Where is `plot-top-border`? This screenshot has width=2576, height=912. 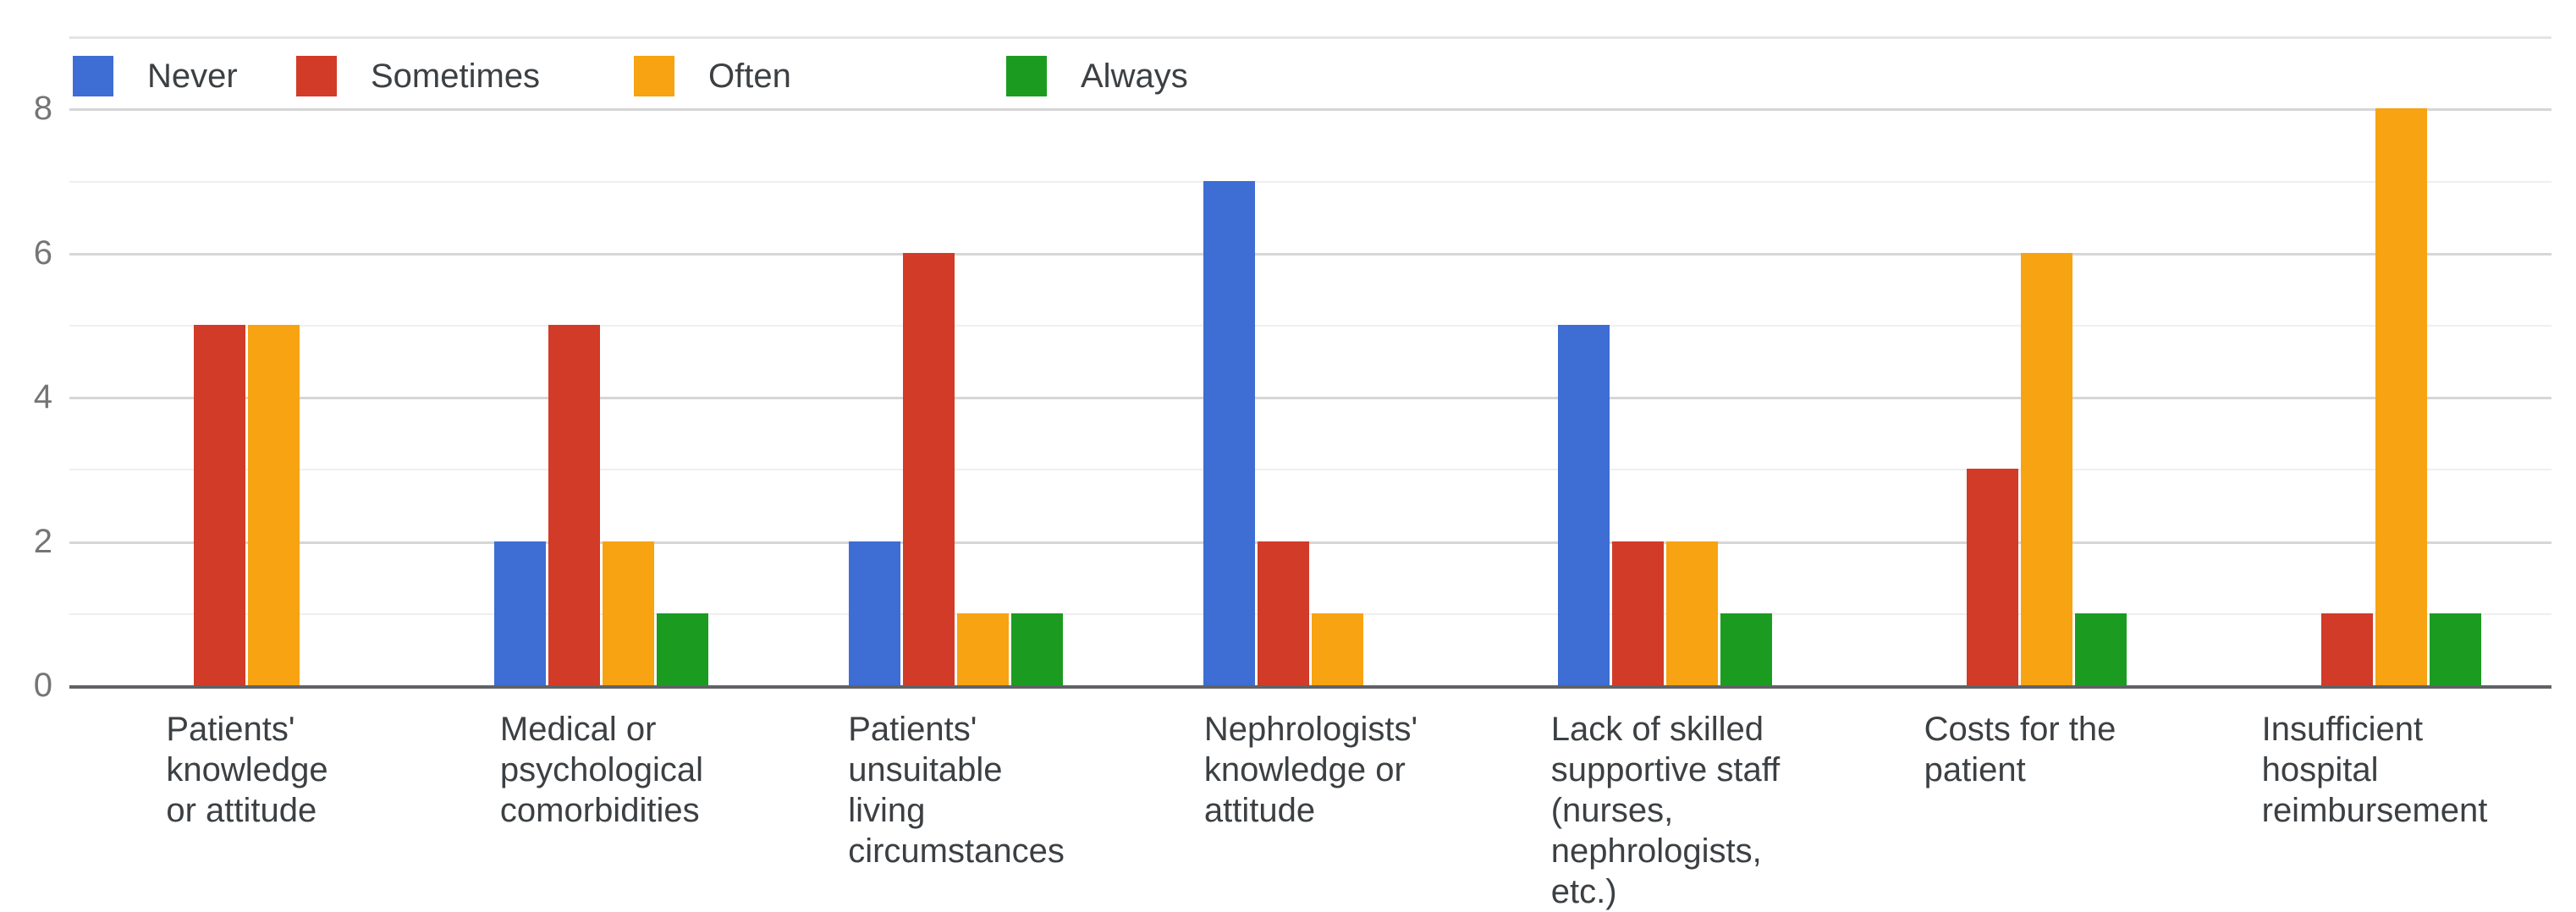 plot-top-border is located at coordinates (1310, 37).